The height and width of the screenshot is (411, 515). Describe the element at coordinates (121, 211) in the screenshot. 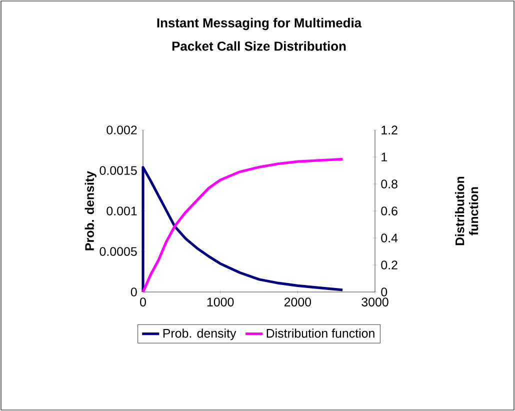

I see `y-tick-label: 0.001` at that location.